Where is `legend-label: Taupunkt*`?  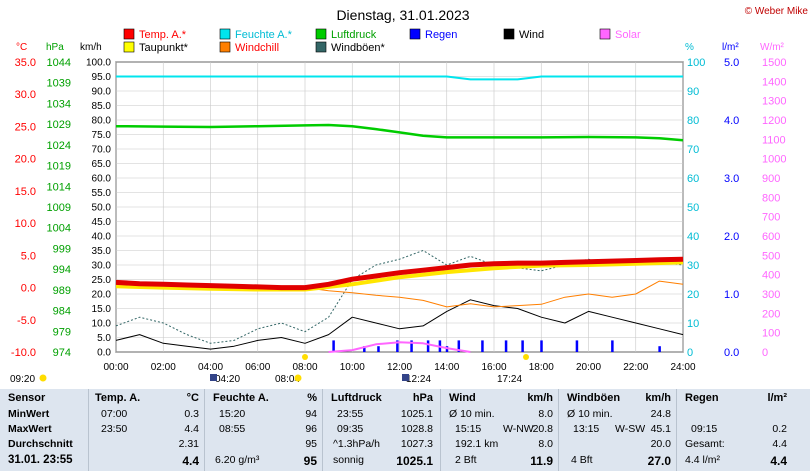
legend-label: Taupunkt* is located at coordinates (164, 48).